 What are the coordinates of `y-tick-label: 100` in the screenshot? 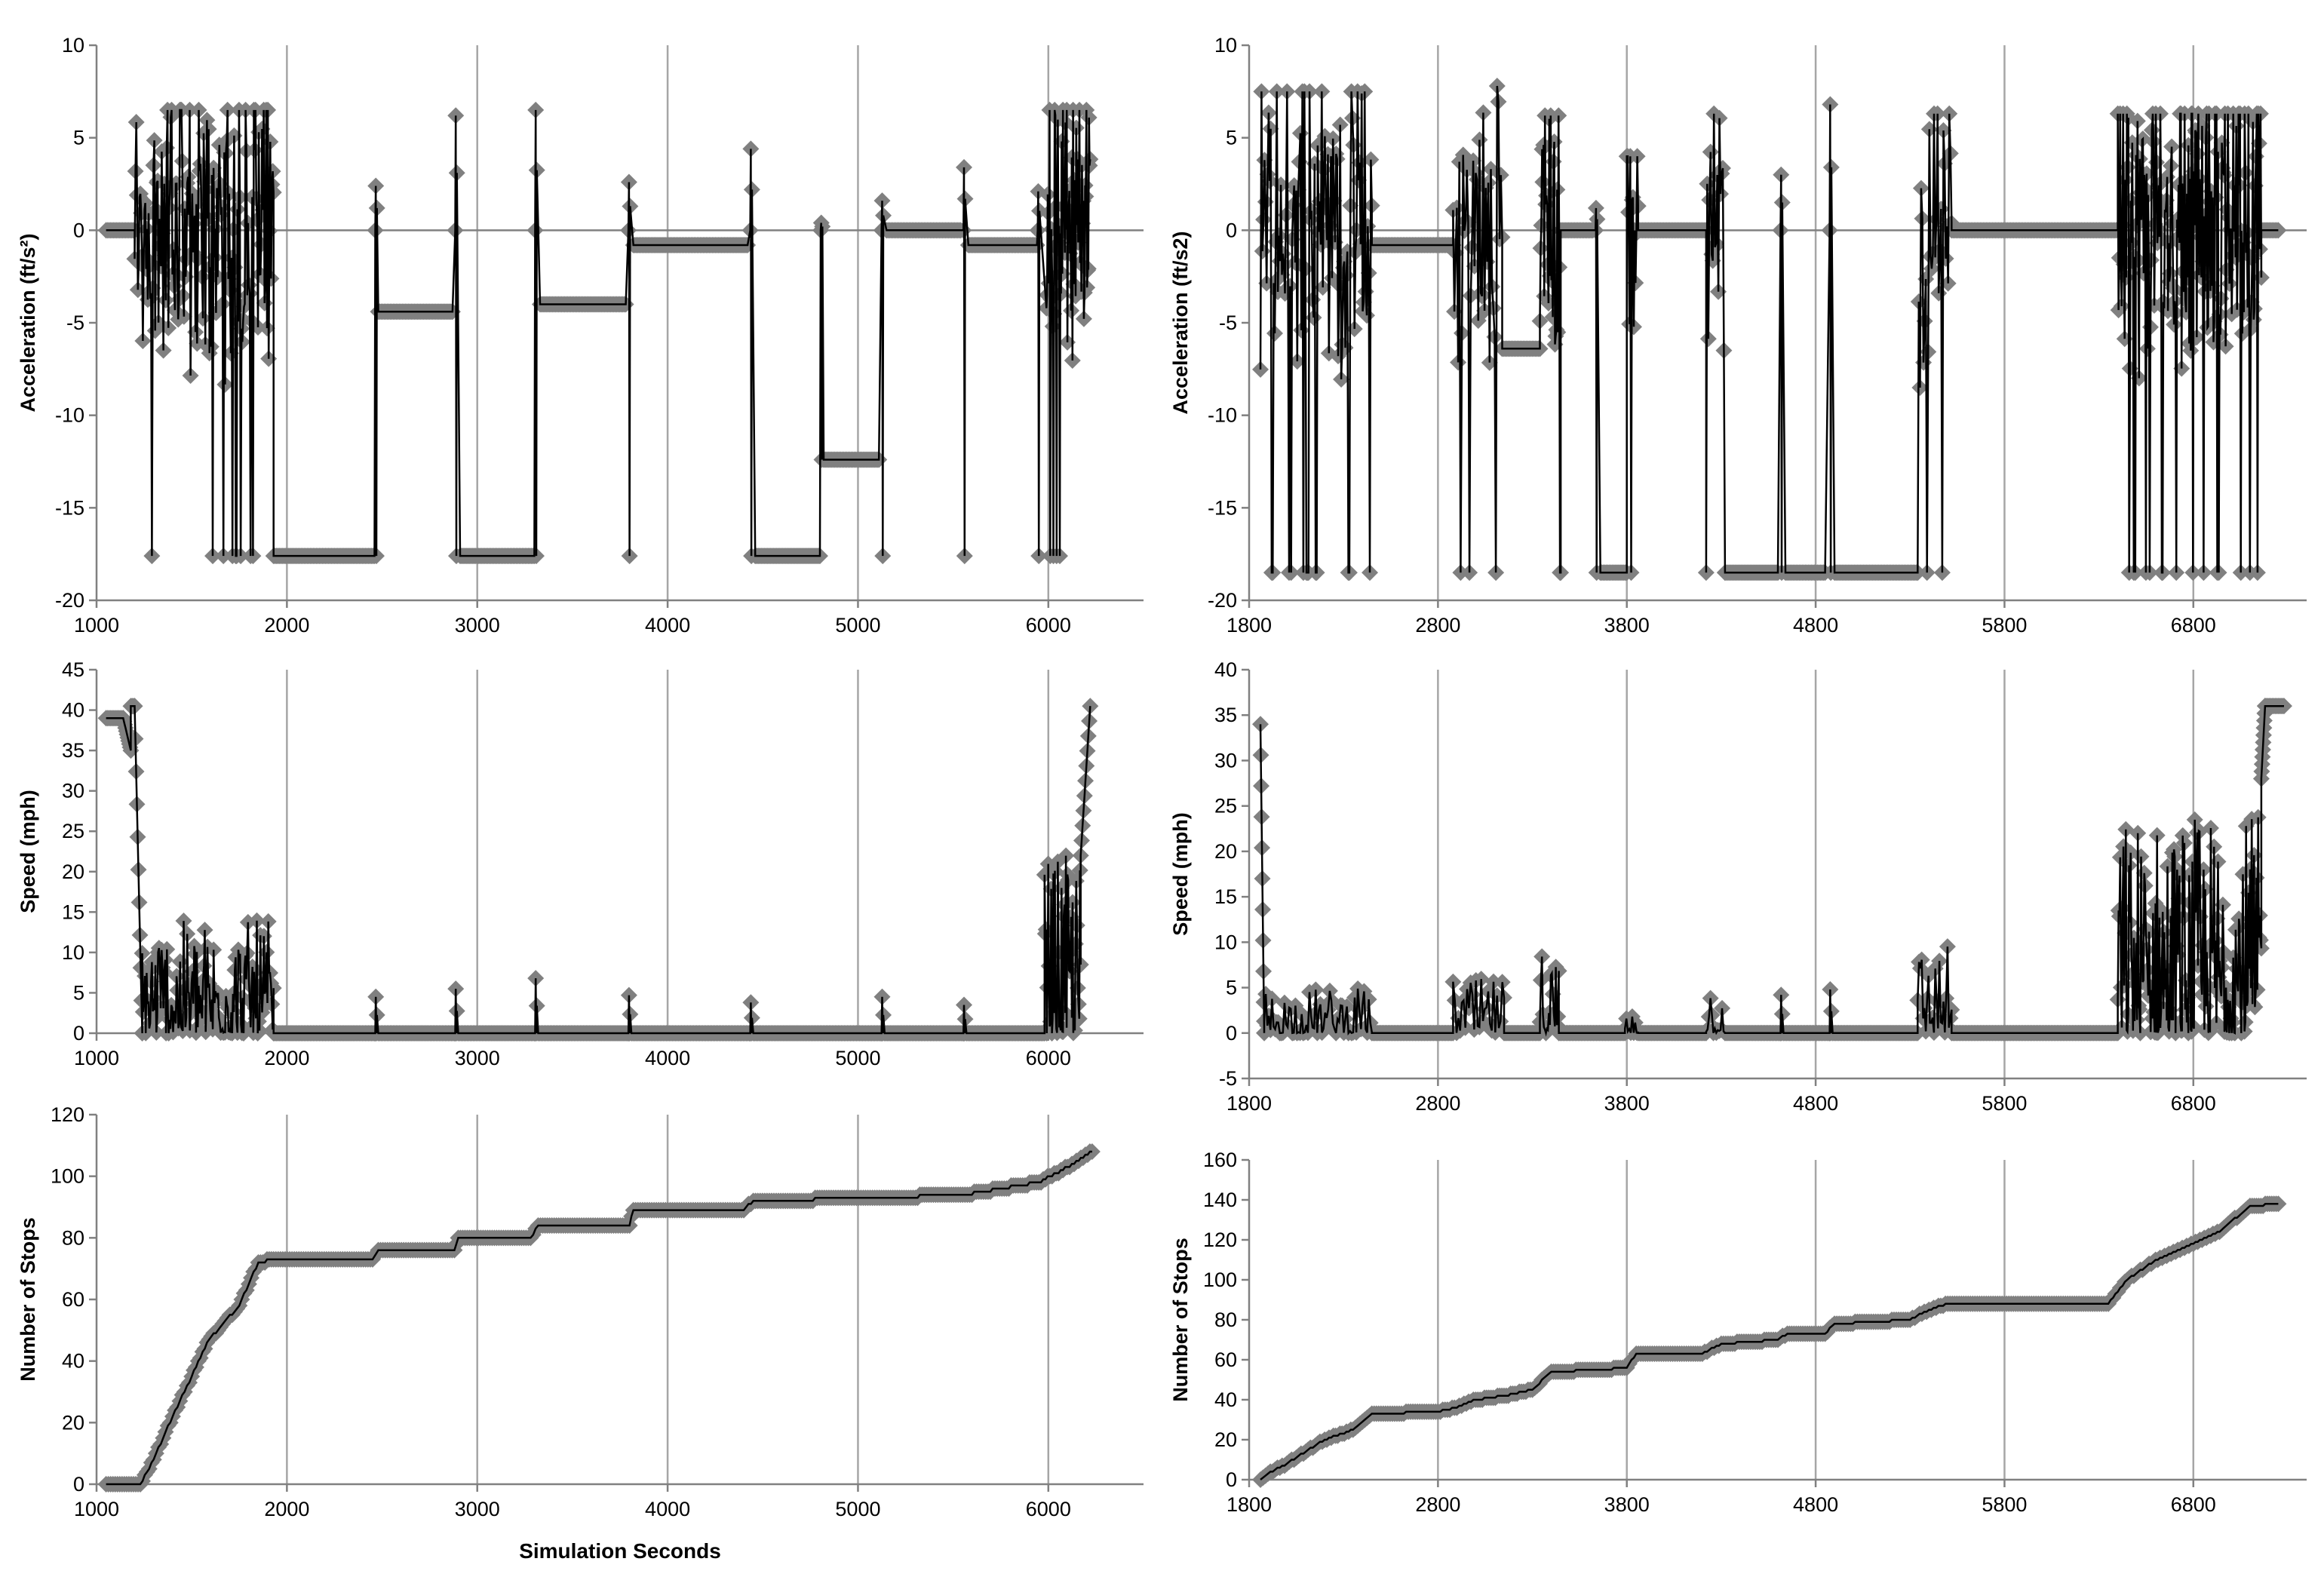 It's located at (67, 1176).